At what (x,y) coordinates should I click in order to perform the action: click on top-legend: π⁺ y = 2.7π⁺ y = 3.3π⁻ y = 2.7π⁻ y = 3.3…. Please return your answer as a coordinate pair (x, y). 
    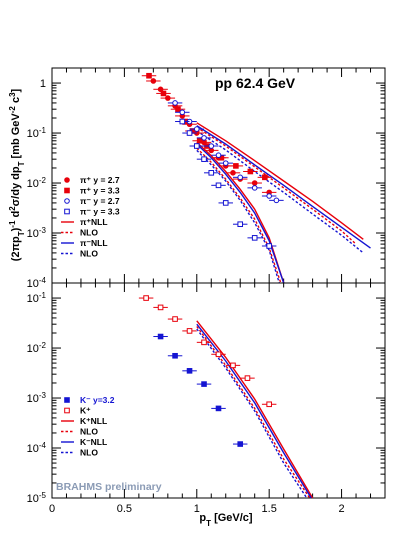
    Looking at the image, I should click on (90, 217).